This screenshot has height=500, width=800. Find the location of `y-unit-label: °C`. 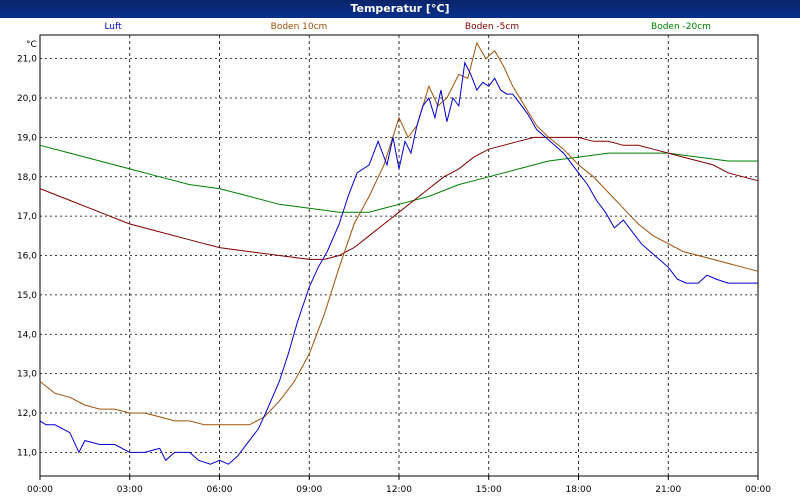

y-unit-label: °C is located at coordinates (31, 45).